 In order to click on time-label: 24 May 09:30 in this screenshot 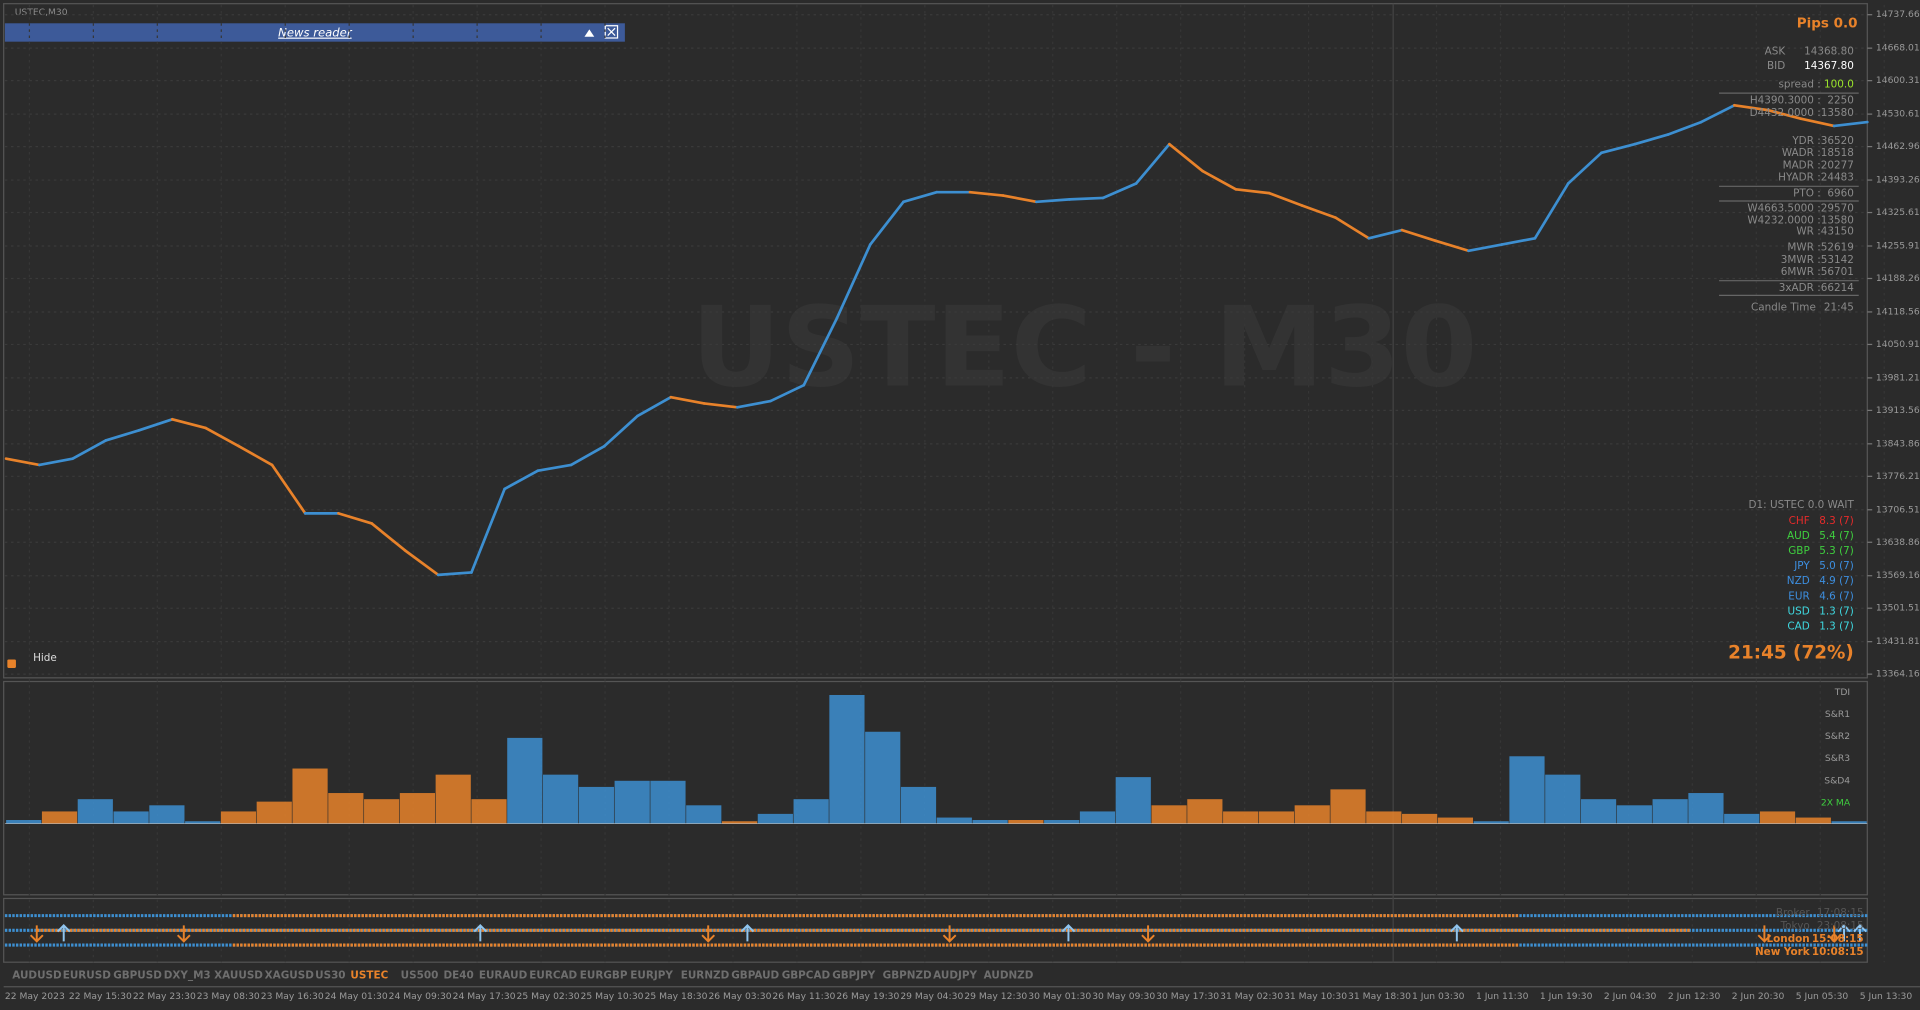, I will do `click(420, 996)`.